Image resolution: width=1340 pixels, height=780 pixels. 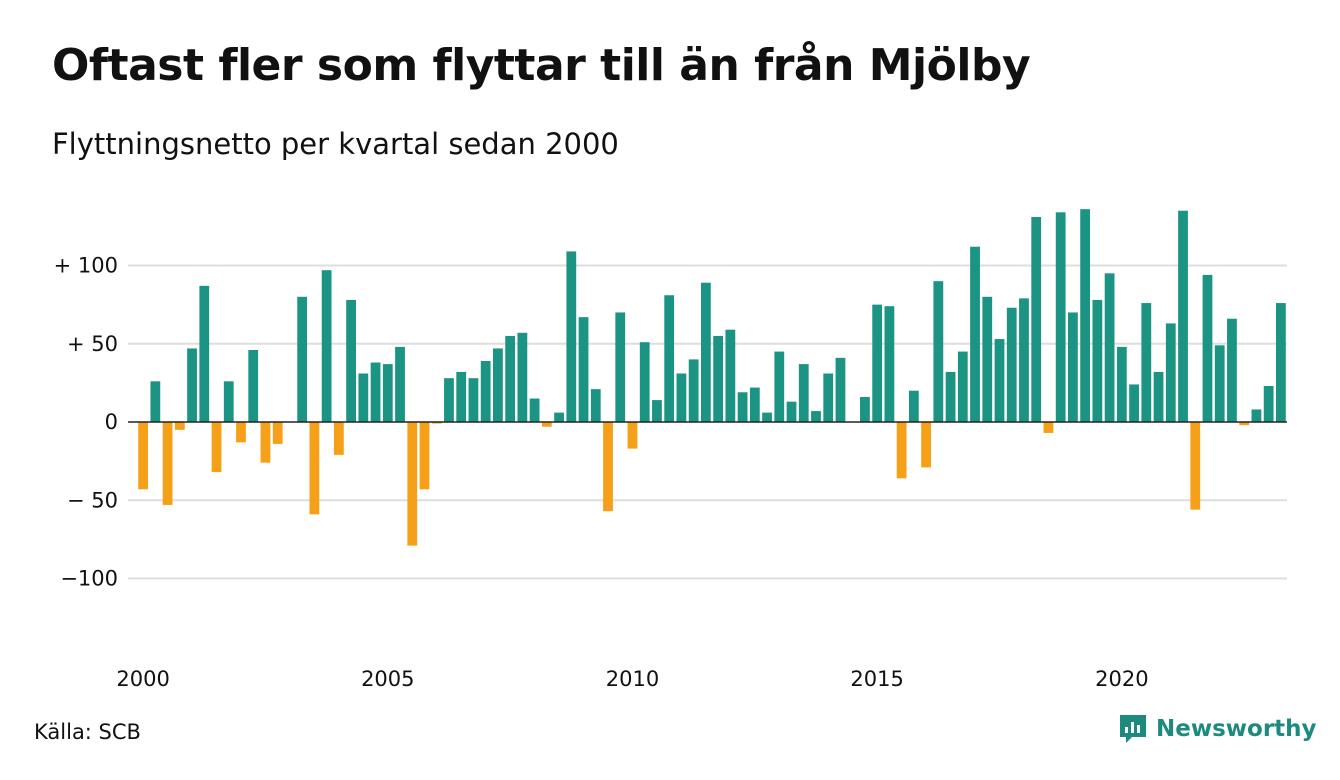 What do you see at coordinates (335, 144) in the screenshot?
I see `chart-subtitle: Flyttningsnetto per kvartal sedan 2000` at bounding box center [335, 144].